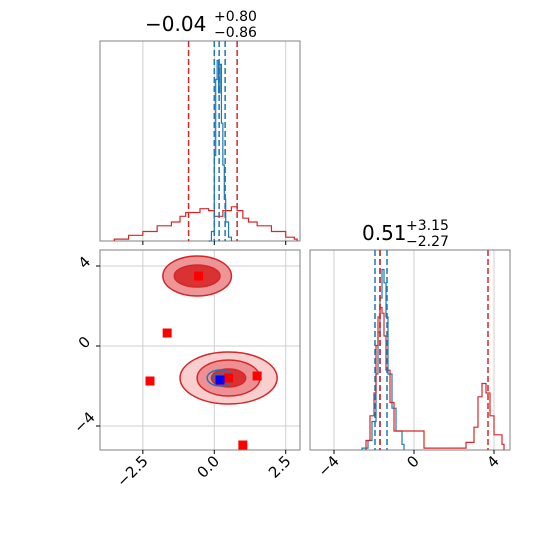 Image resolution: width=550 pixels, height=550 pixels. Describe the element at coordinates (175, 24) in the screenshot. I see `title-top-left-value: −0.04` at that location.